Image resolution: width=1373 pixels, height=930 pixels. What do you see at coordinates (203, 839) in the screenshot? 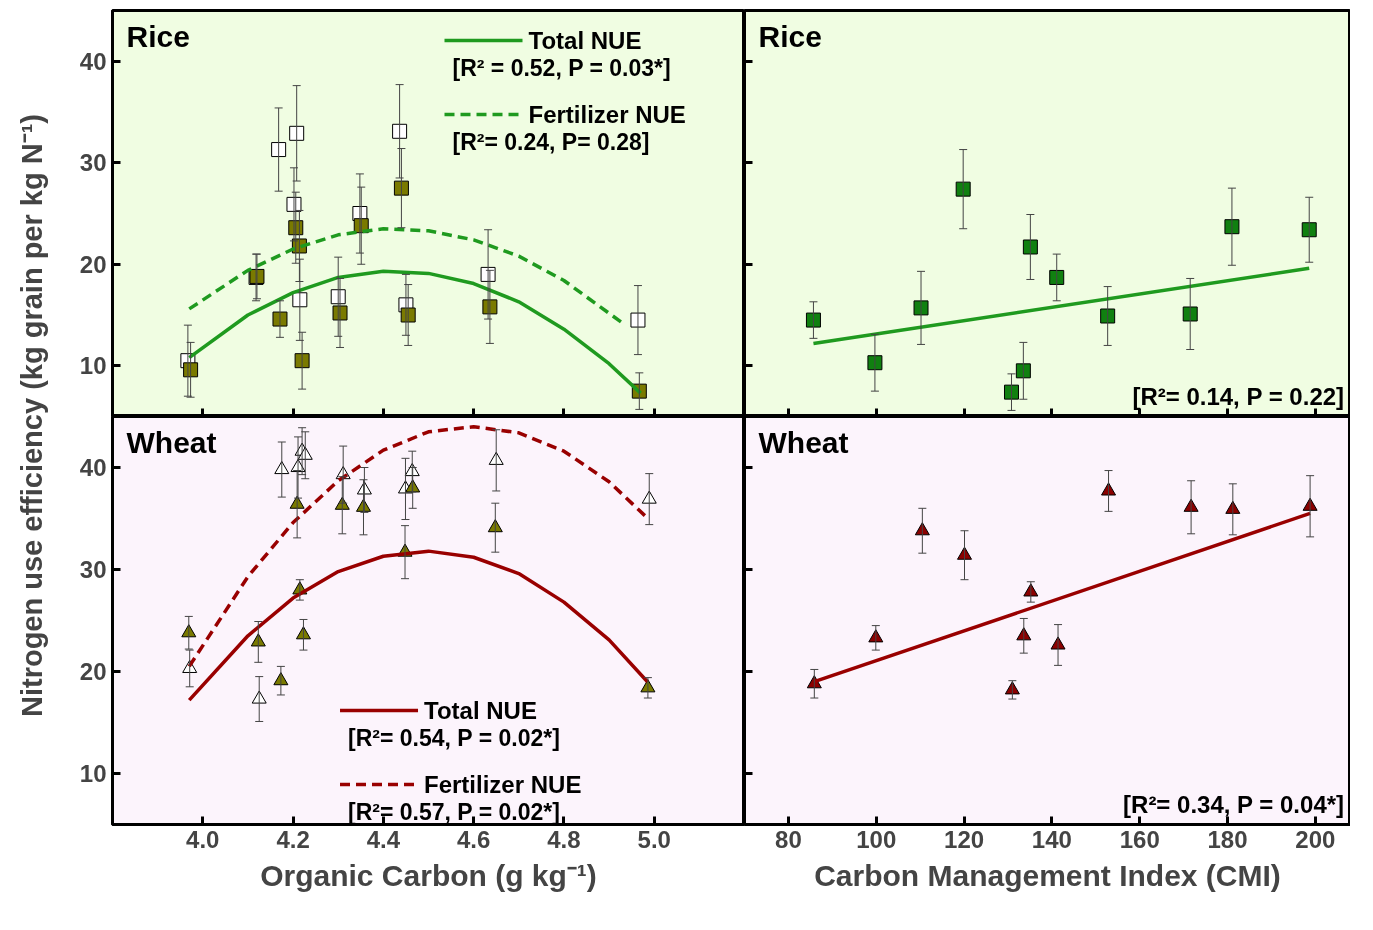
I see `x-tick-label: 4.0` at bounding box center [203, 839].